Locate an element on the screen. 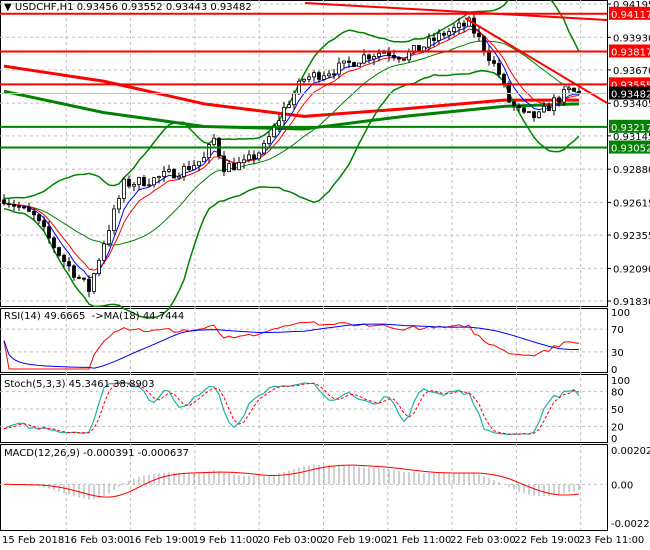  price-axis-label: 0.93405 is located at coordinates (631, 104).